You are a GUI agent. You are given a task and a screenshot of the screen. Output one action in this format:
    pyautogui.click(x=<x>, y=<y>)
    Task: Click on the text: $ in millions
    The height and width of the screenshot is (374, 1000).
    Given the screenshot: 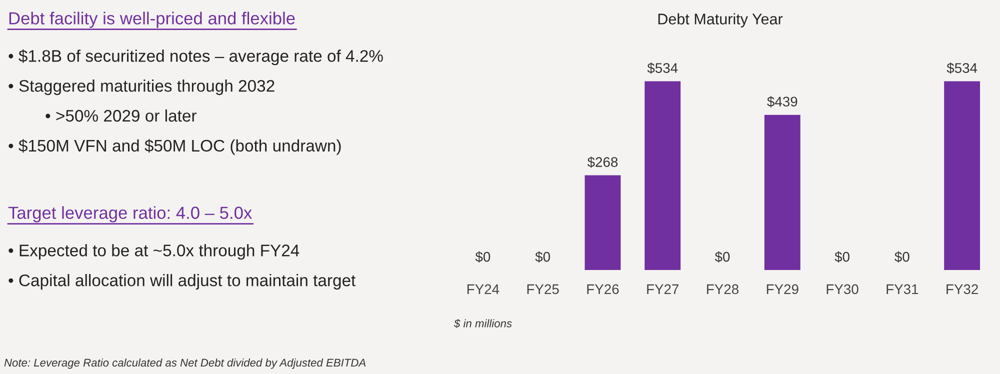 What is the action you would take?
    pyautogui.click(x=483, y=323)
    